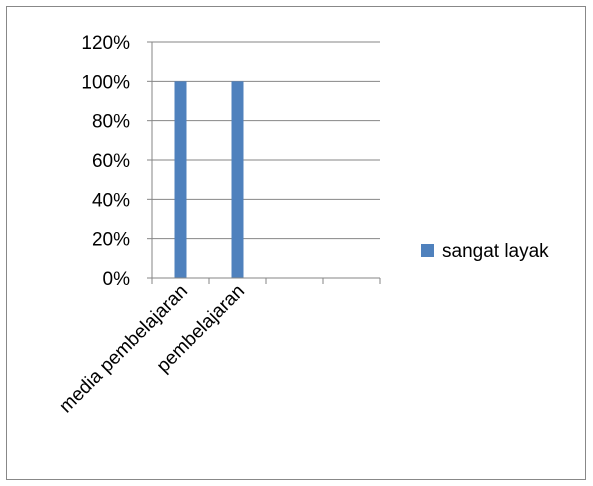 Image resolution: width=593 pixels, height=486 pixels. What do you see at coordinates (111, 161) in the screenshot?
I see `y-tick-label: 60%` at bounding box center [111, 161].